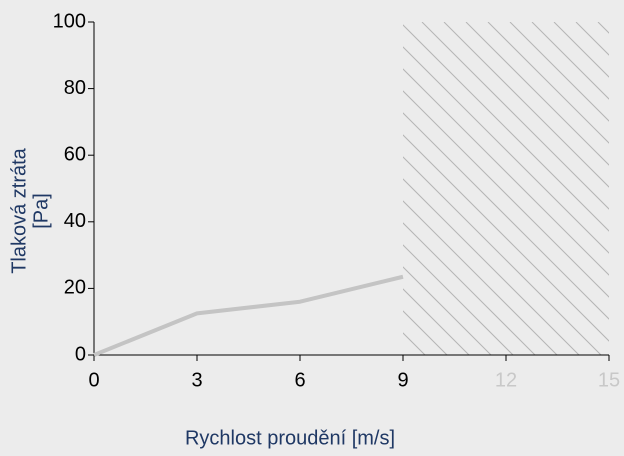  Describe the element at coordinates (75, 221) in the screenshot. I see `y-tick-label: 40` at that location.